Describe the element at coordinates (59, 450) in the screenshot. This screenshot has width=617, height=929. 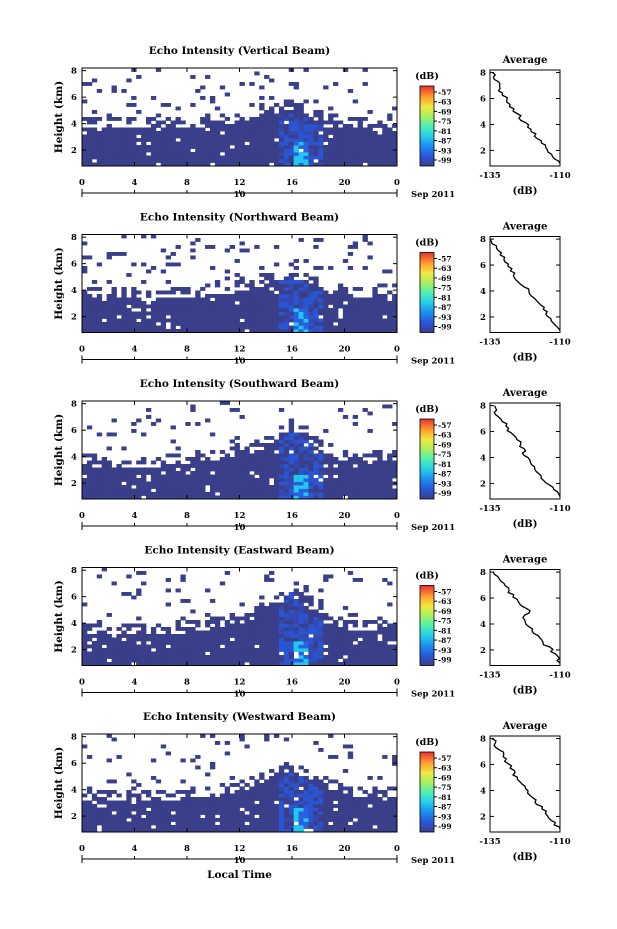
I see `y-axis-label: Height (km)` at that location.